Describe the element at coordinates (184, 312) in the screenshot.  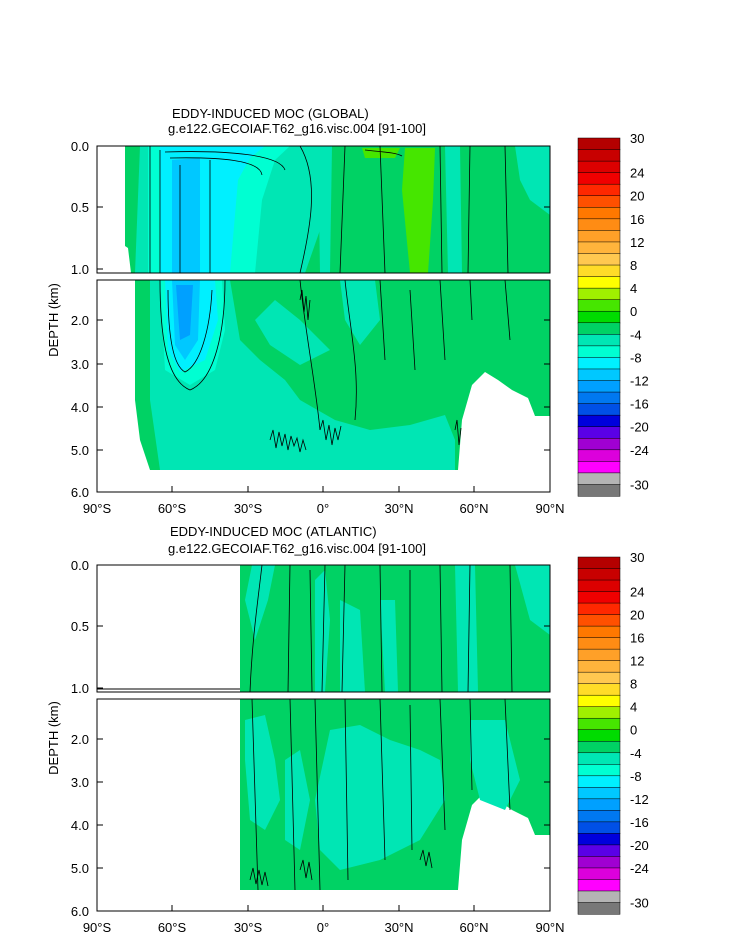
I see `global-lower-core-deep` at that location.